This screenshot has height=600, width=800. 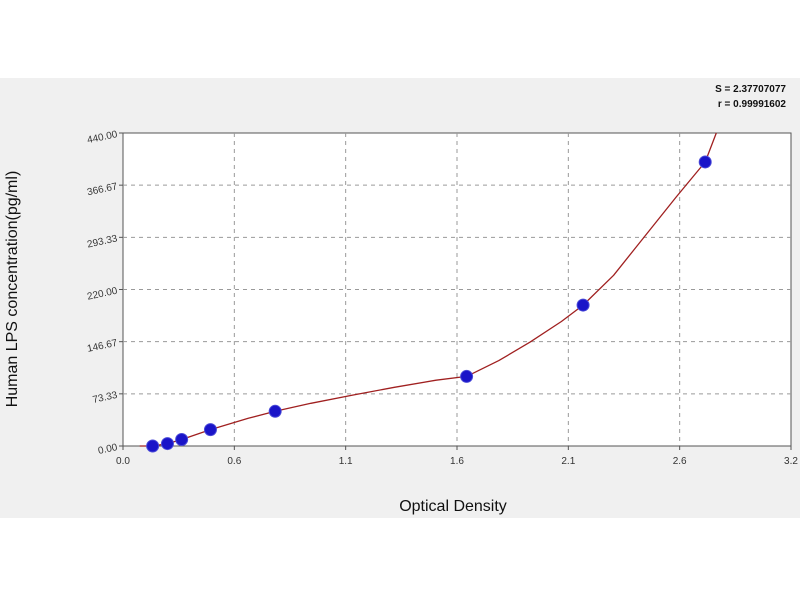 What do you see at coordinates (12, 289) in the screenshot?
I see `y-axis-title: Human LPS concentration(pg/ml)` at bounding box center [12, 289].